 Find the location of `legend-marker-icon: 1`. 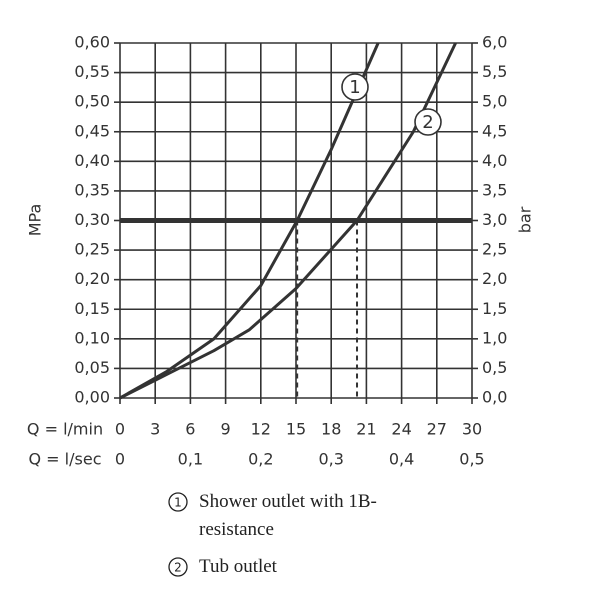

legend-marker-icon: 1 is located at coordinates (178, 502).